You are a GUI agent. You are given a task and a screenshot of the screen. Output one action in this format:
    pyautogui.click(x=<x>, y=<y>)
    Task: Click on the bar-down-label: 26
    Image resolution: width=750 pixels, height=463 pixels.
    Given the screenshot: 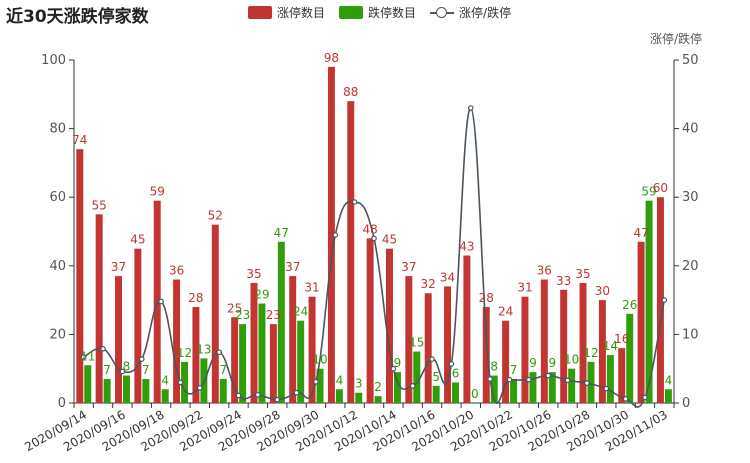 What is the action you would take?
    pyautogui.click(x=629, y=305)
    